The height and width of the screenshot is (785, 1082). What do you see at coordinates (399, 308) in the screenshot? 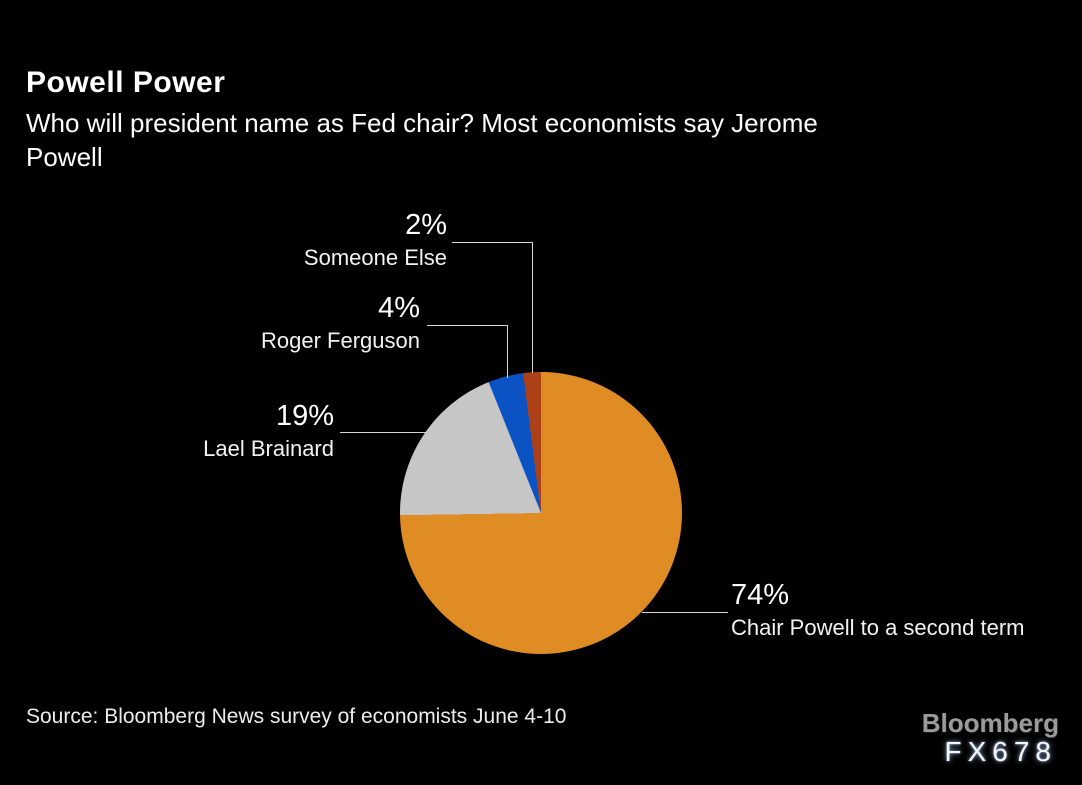
I see `callout-value: 4%` at bounding box center [399, 308].